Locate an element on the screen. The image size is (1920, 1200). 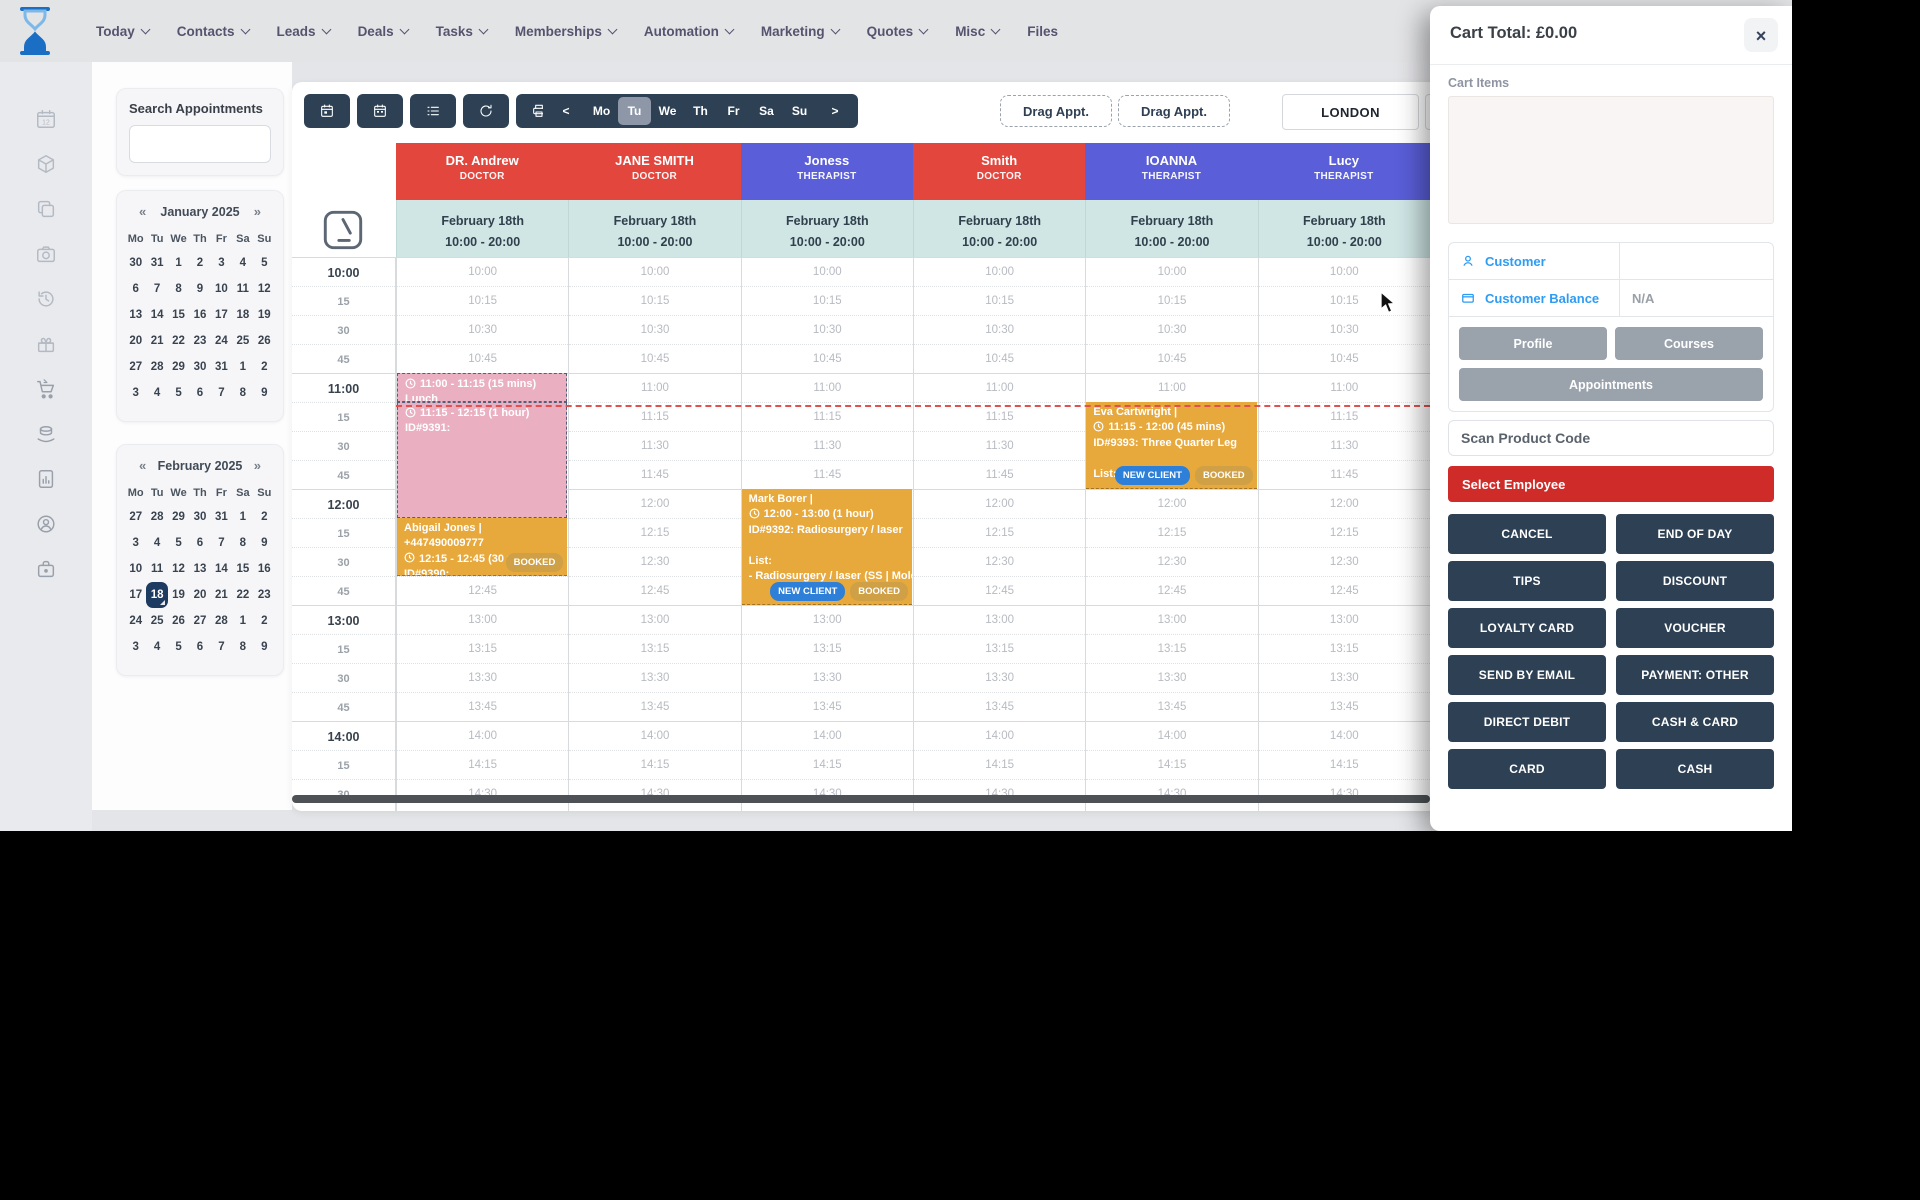
day-cell: 28 is located at coordinates (157, 367).